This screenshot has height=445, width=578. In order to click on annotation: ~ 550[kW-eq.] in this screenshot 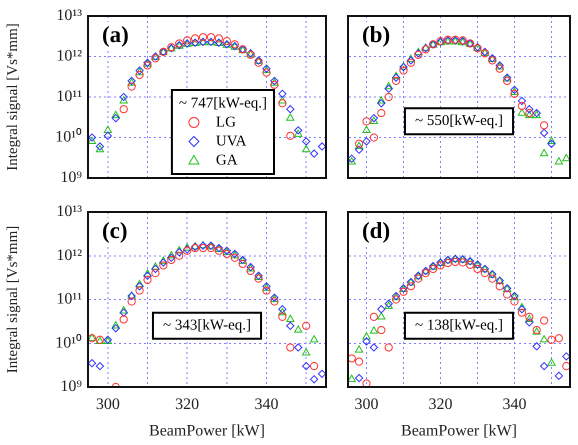, I will do `click(459, 121)`.